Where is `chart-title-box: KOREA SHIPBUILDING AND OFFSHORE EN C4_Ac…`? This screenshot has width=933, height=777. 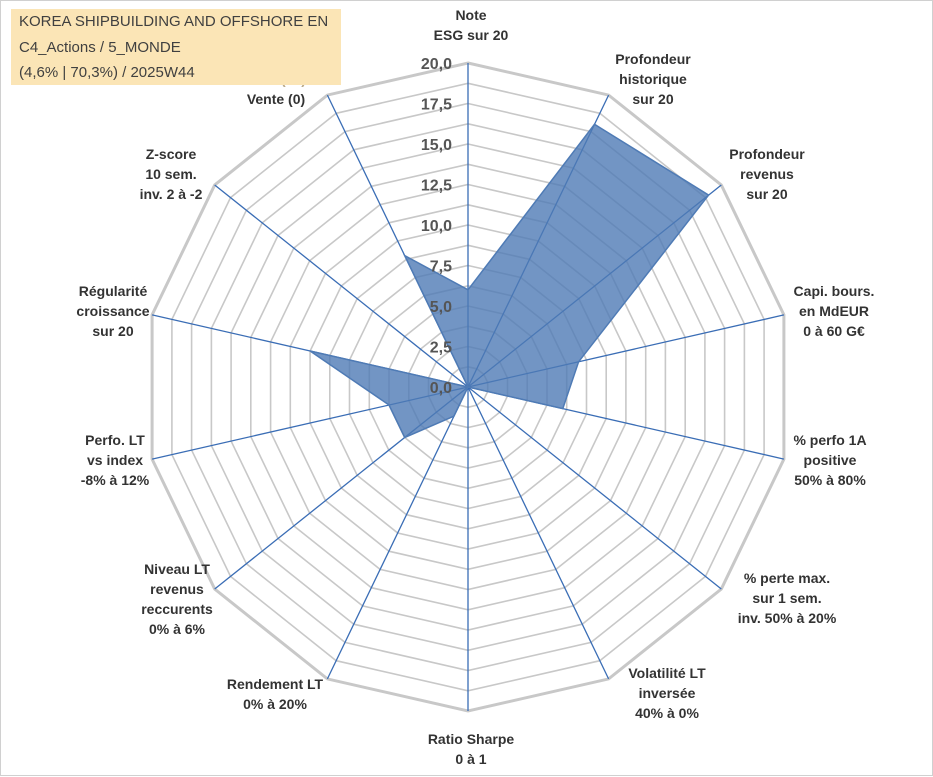 chart-title-box: KOREA SHIPBUILDING AND OFFSHORE EN C4_Ac… is located at coordinates (176, 47).